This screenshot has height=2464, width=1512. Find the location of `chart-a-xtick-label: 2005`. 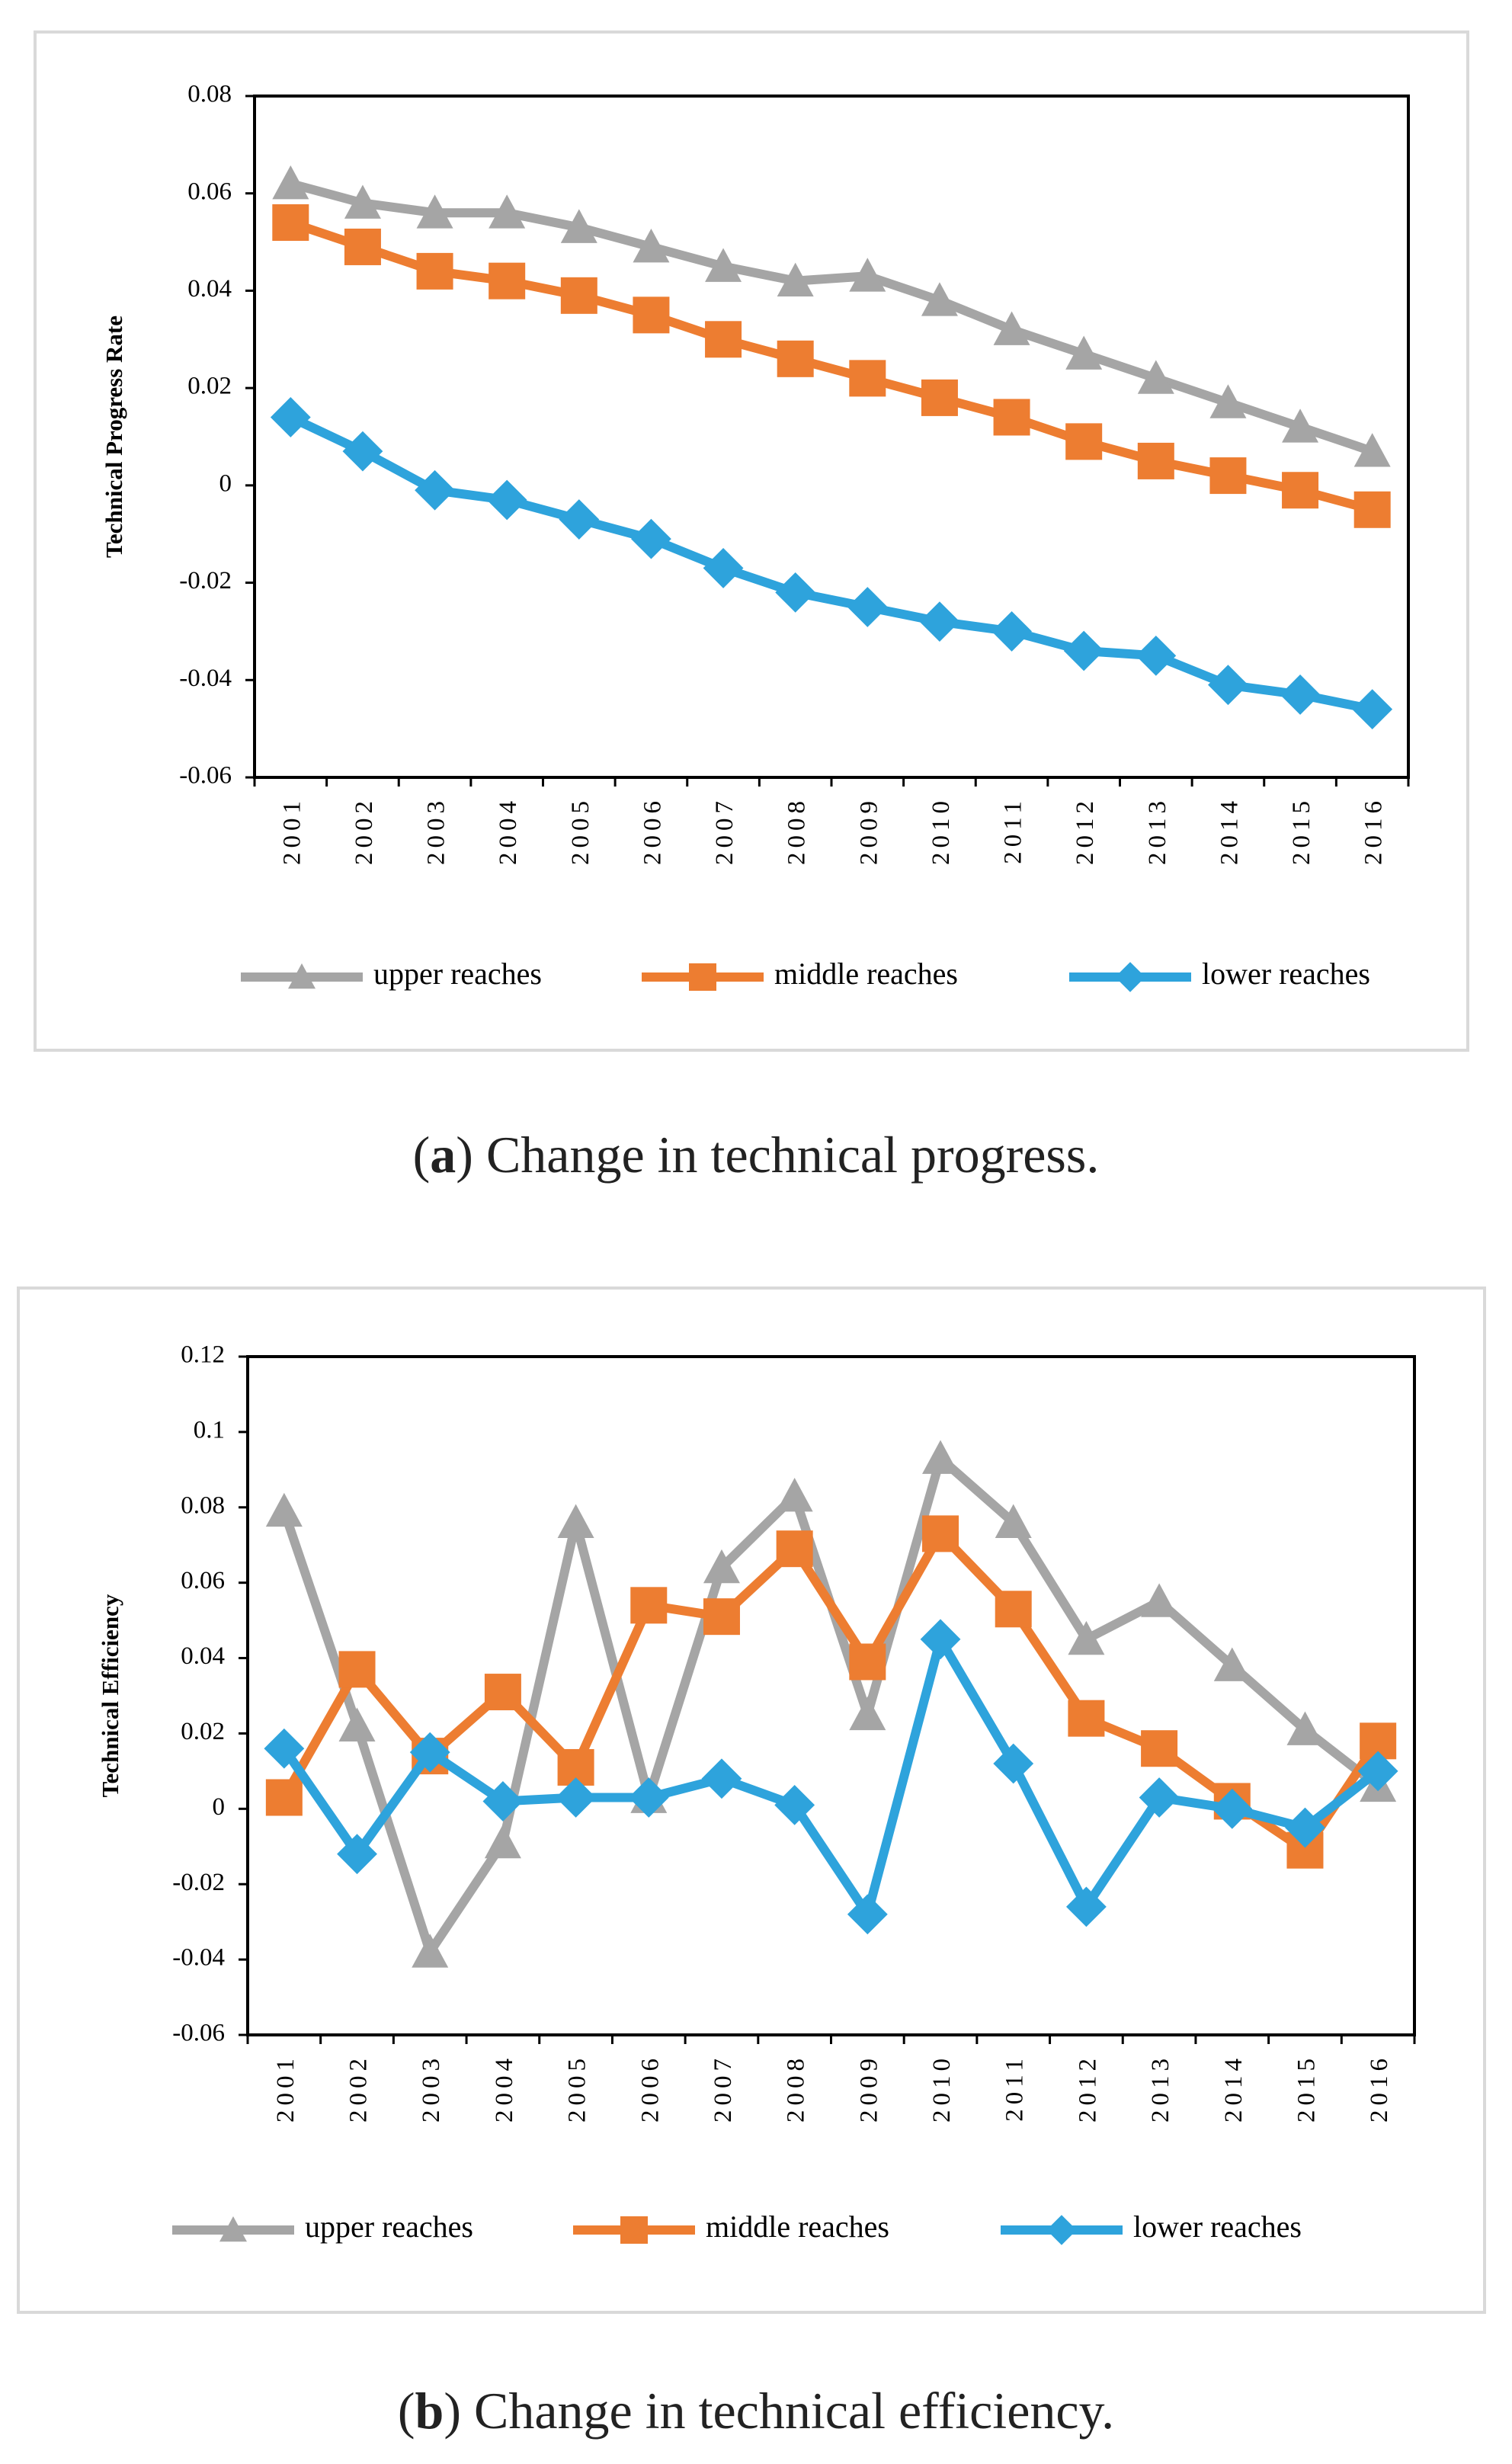

chart-a-xtick-label: 2005 is located at coordinates (580, 831).